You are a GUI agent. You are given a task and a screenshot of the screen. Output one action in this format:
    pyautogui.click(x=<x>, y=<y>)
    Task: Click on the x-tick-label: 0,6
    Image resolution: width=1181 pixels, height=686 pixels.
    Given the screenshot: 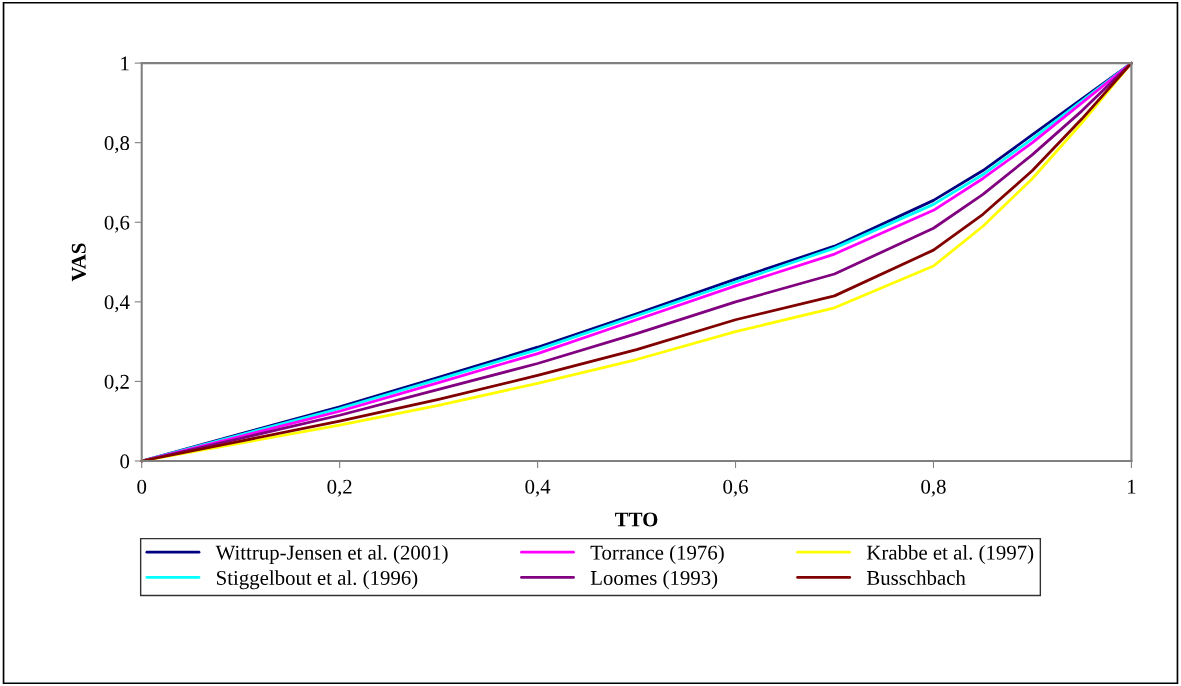 What is the action you would take?
    pyautogui.click(x=735, y=488)
    